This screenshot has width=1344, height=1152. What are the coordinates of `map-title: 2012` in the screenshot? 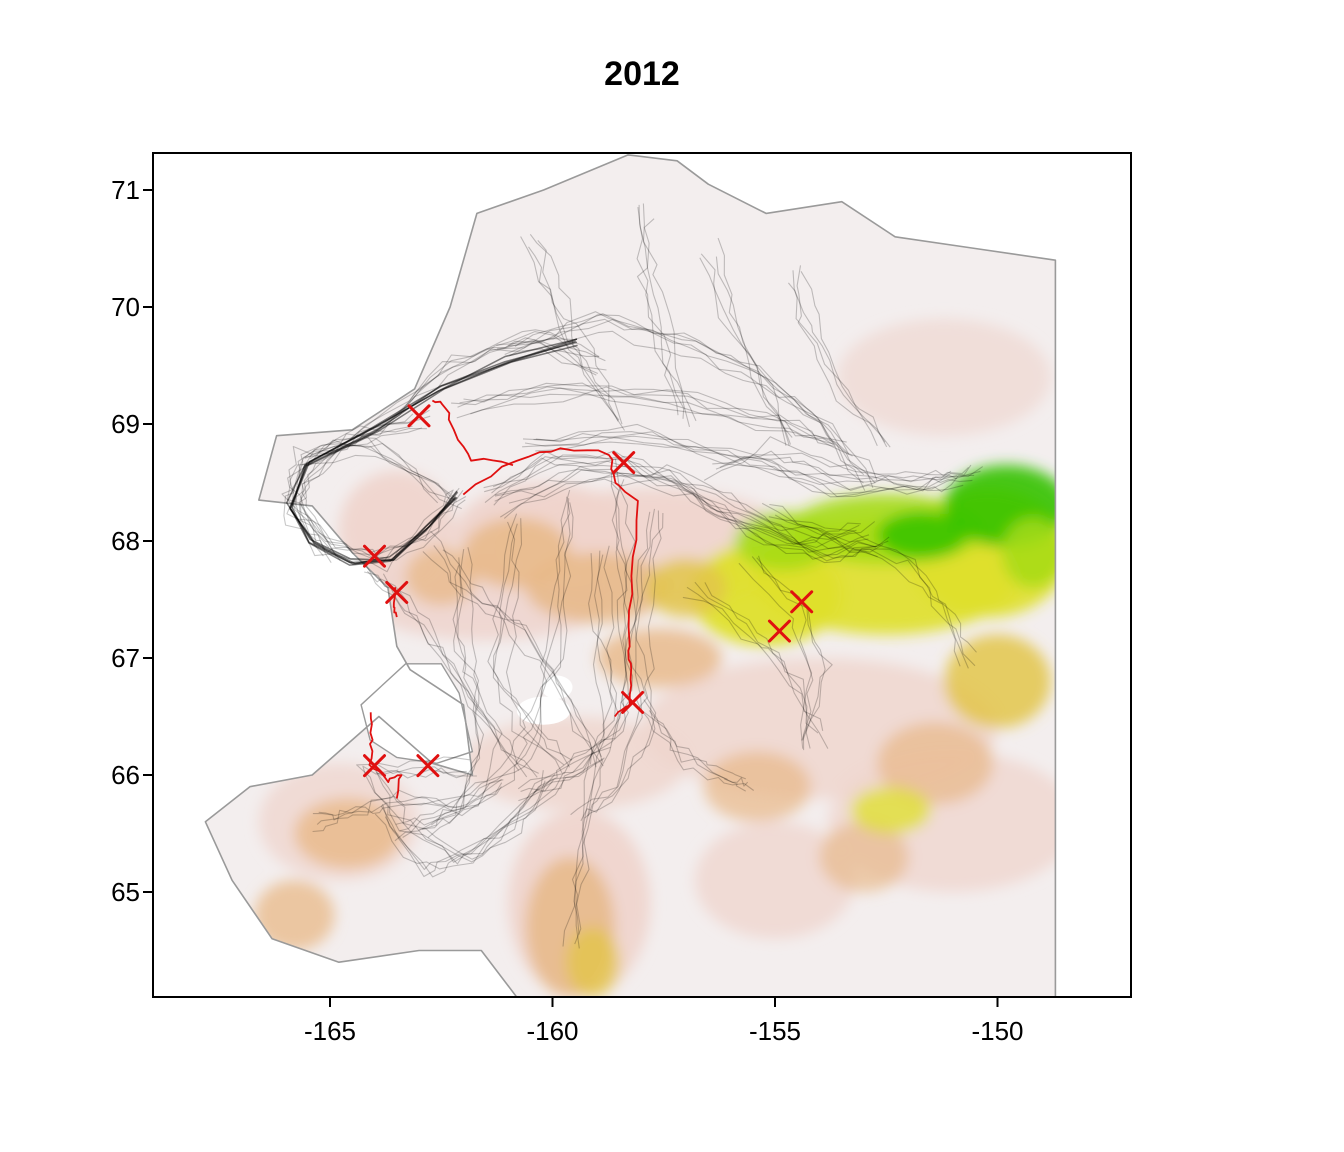 It's located at (642, 74).